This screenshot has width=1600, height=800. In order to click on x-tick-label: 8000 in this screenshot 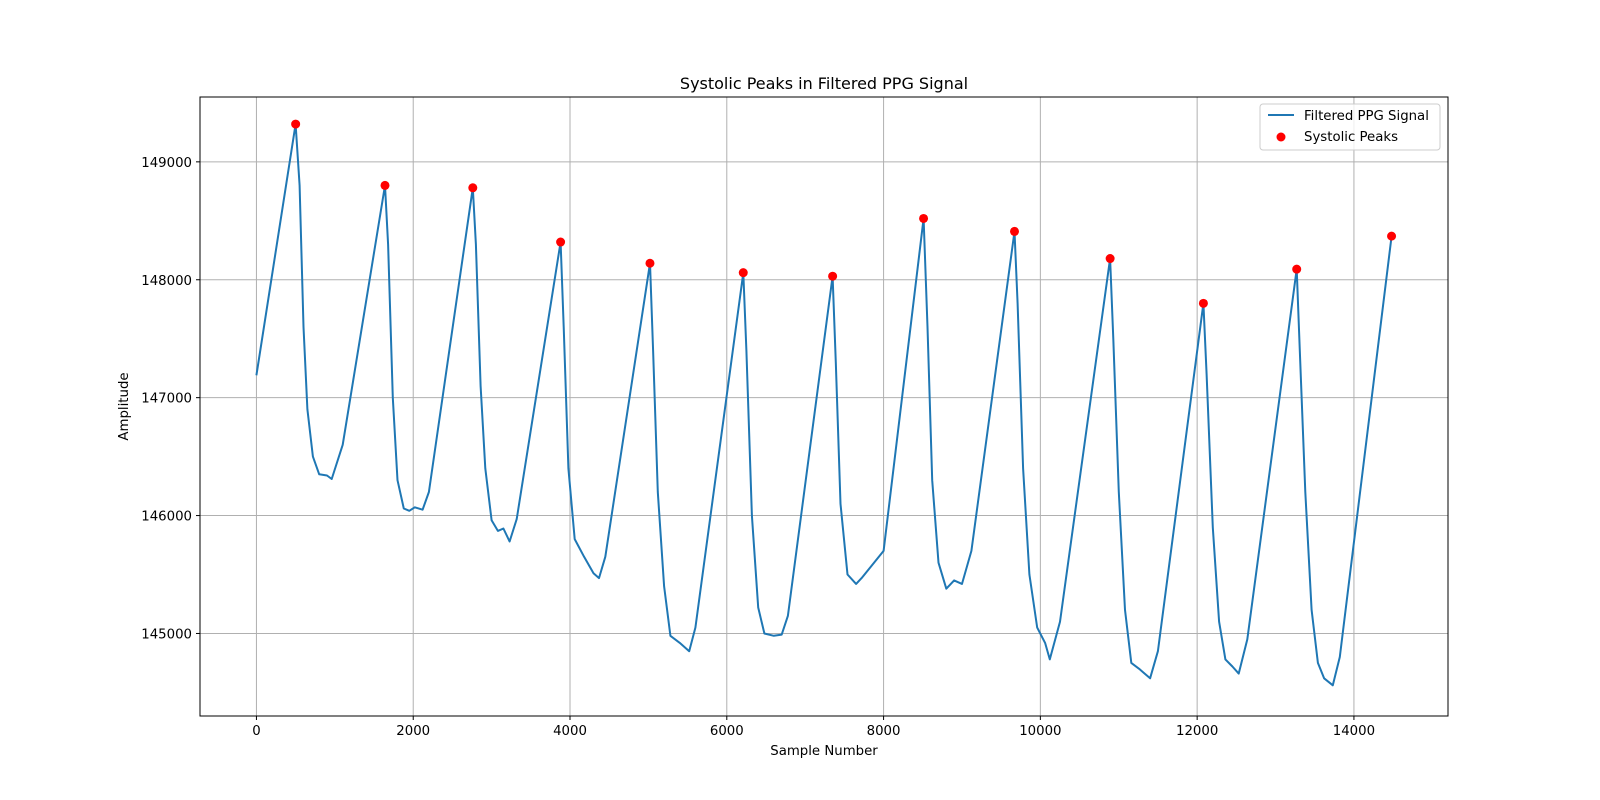, I will do `click(884, 731)`.